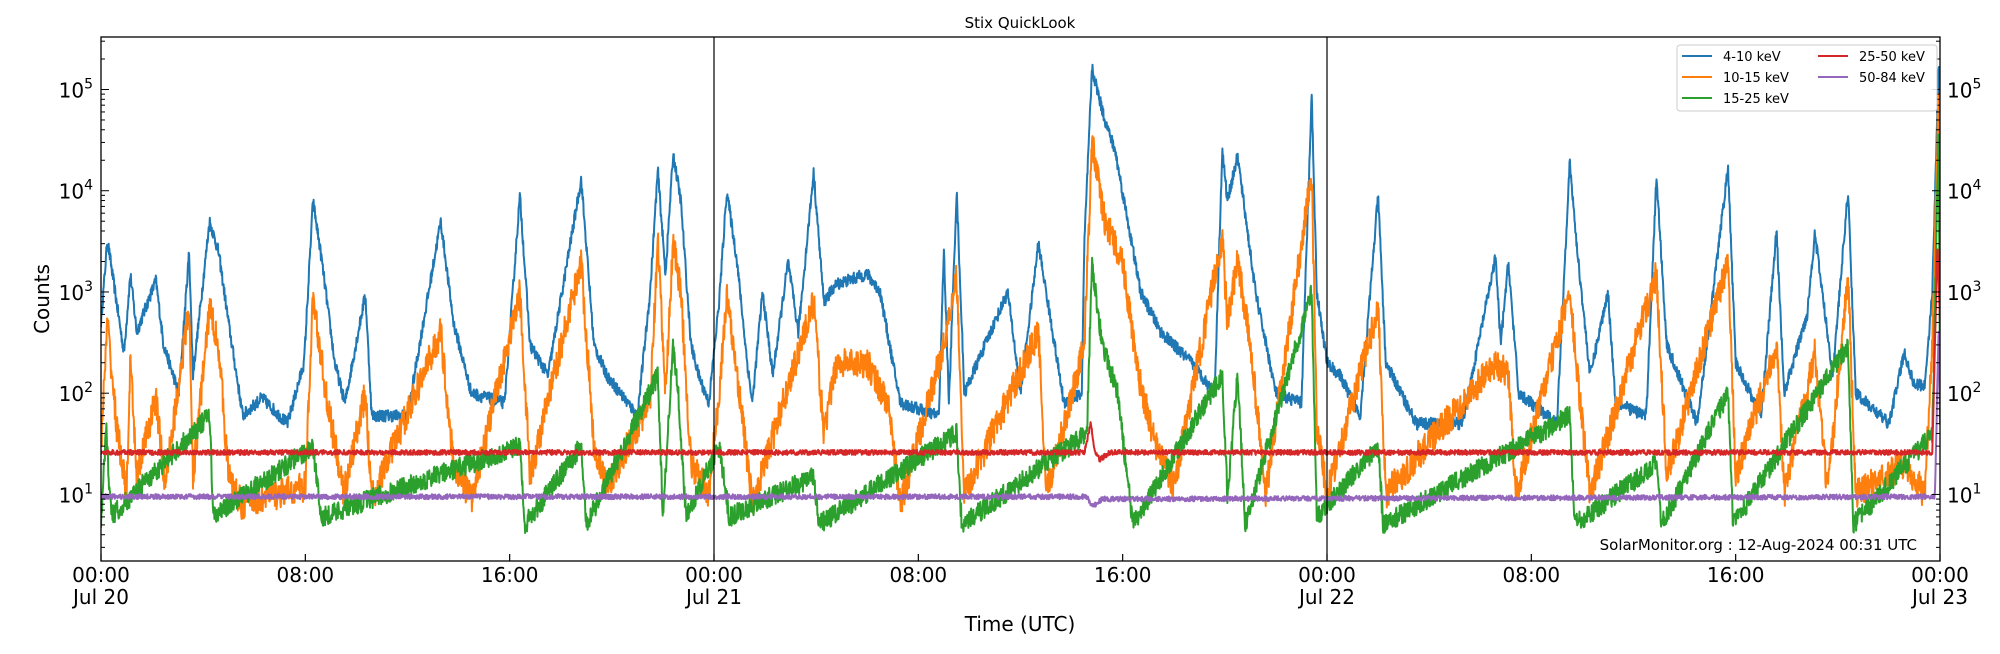  I want to click on legend-label-50-84: 50-84 keV, so click(1892, 78).